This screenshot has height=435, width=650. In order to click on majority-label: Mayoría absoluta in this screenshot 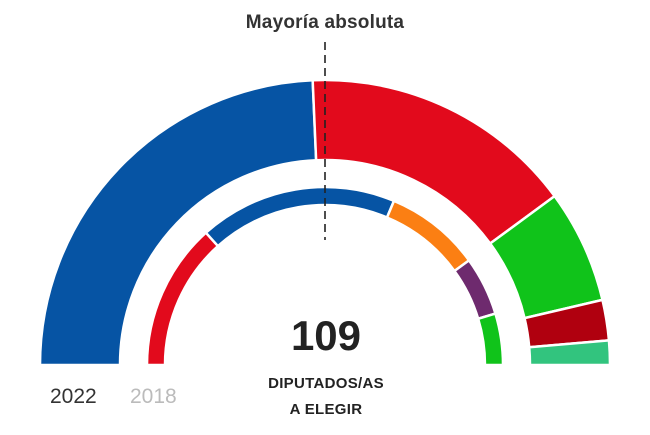, I will do `click(325, 22)`.